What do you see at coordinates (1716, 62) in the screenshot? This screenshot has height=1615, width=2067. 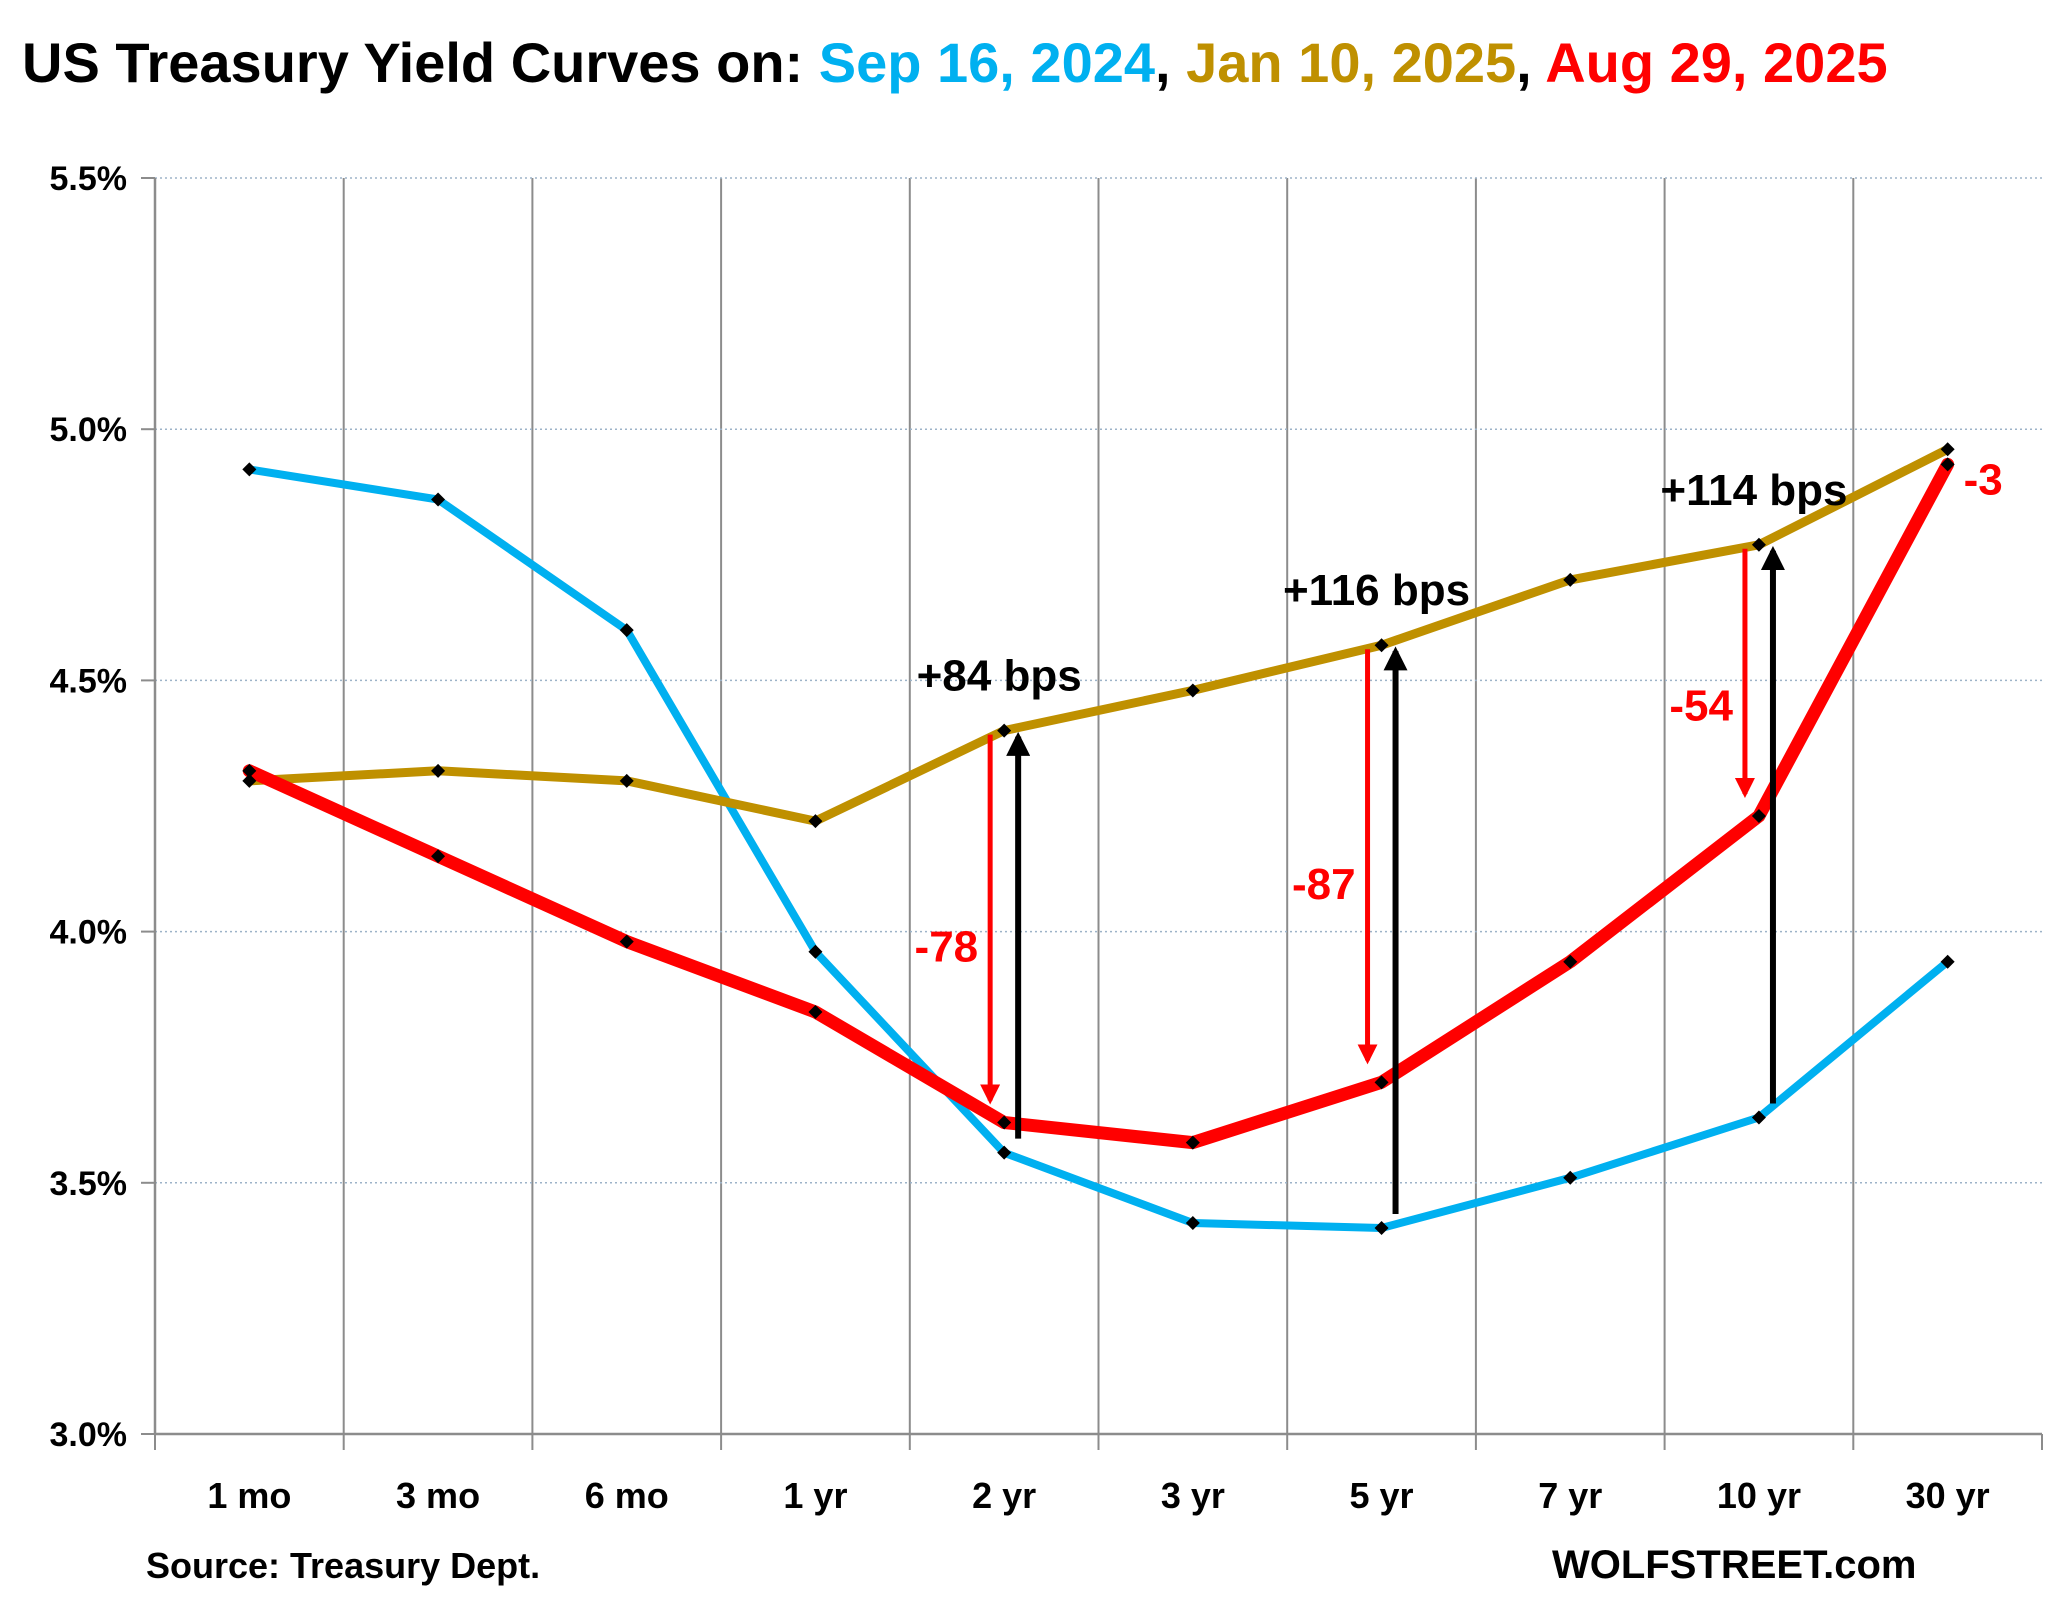 I see `chart-title-series-3: Aug 29, 2025` at bounding box center [1716, 62].